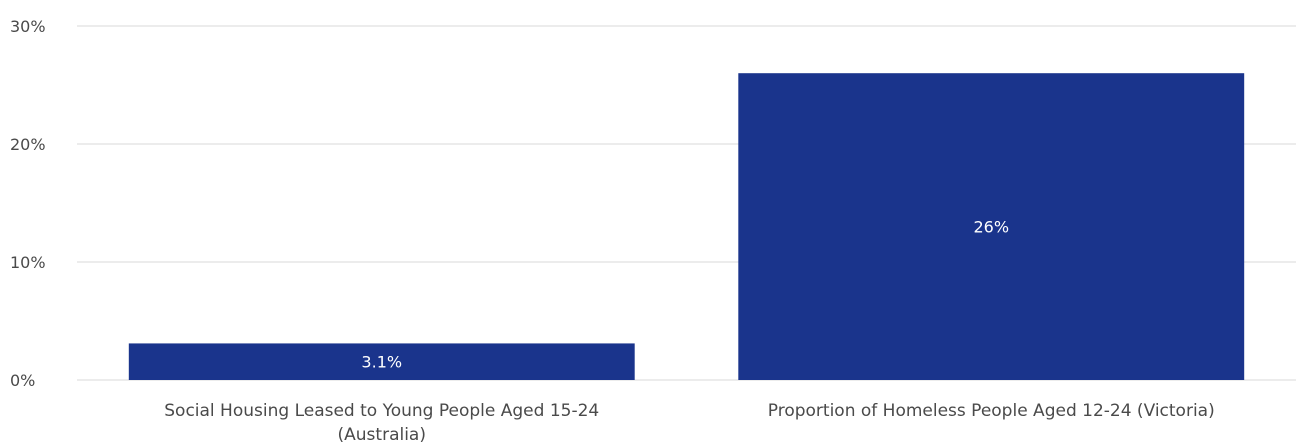 The image size is (1306, 448). What do you see at coordinates (382, 435) in the screenshot?
I see `category-label-0-line-1: (Australia)` at bounding box center [382, 435].